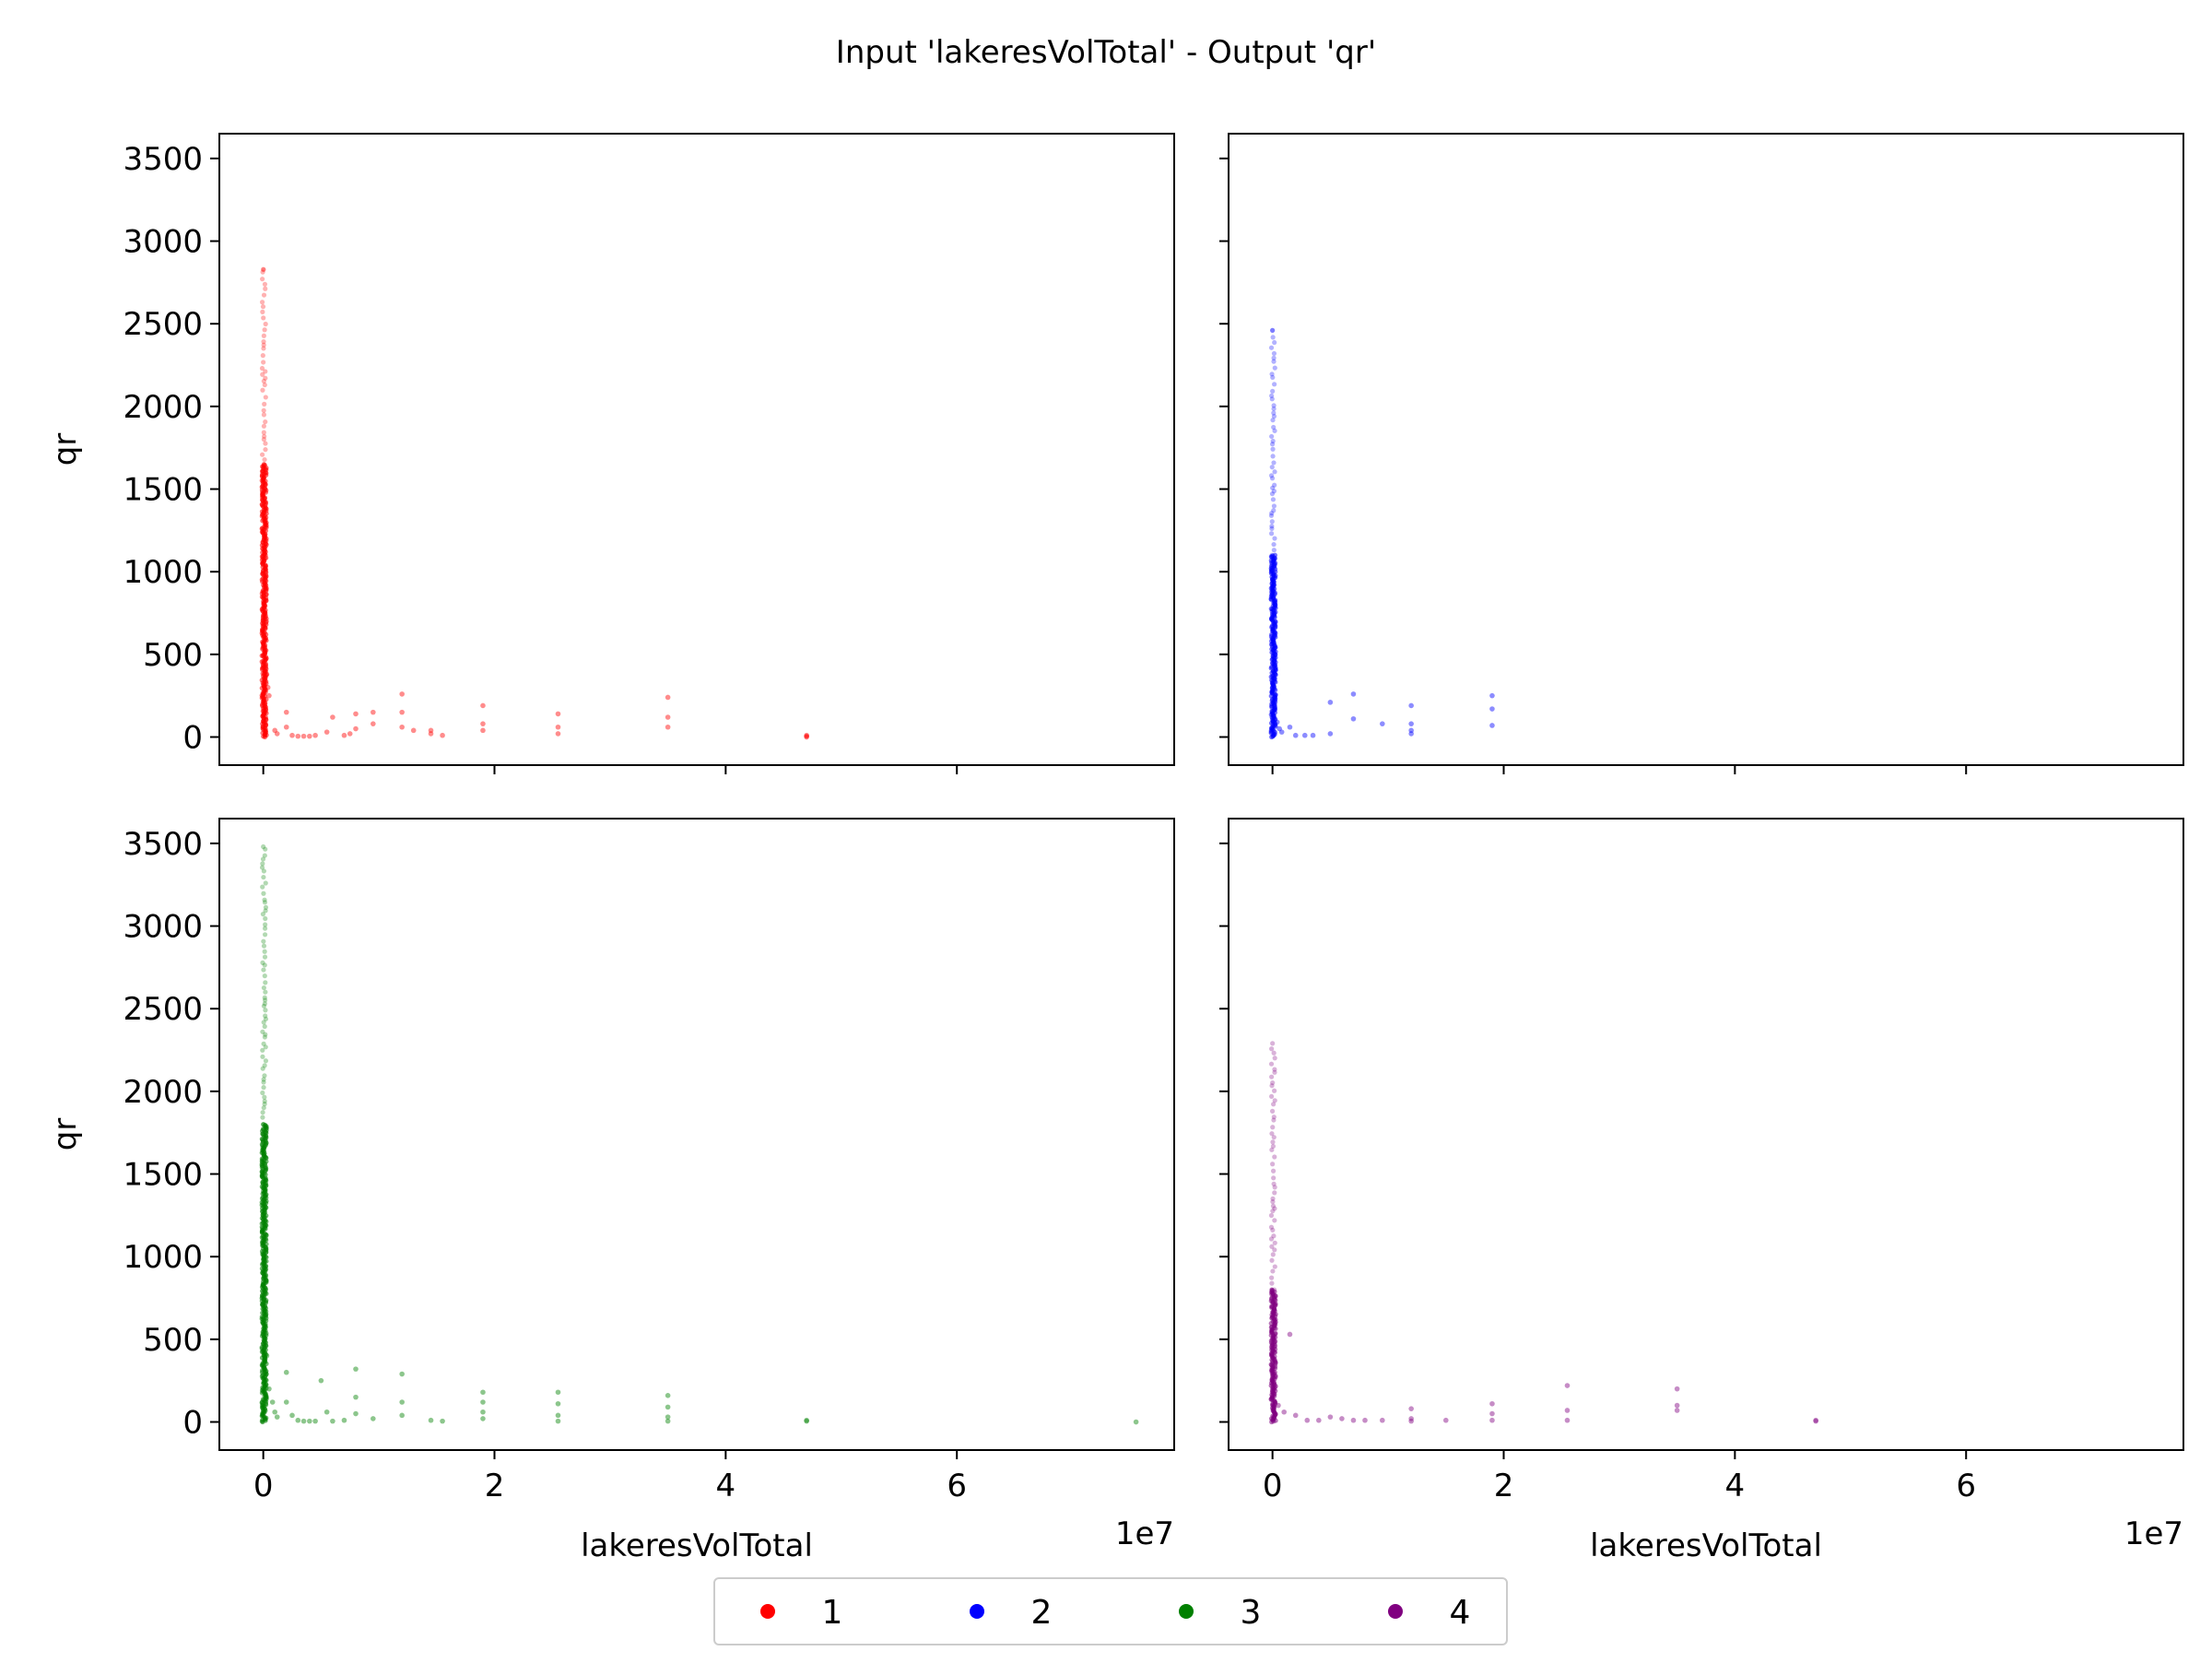  I want to click on x-tick-label: 2, so click(495, 1486).